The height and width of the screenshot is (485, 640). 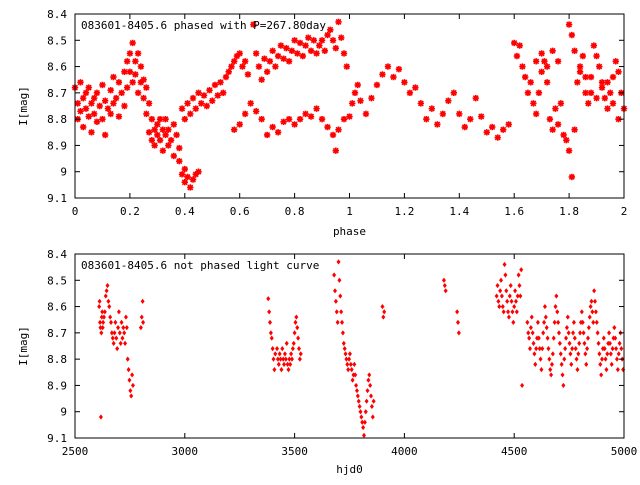 I want to click on phased-y-axis-label: I[mag], so click(x=23, y=106).